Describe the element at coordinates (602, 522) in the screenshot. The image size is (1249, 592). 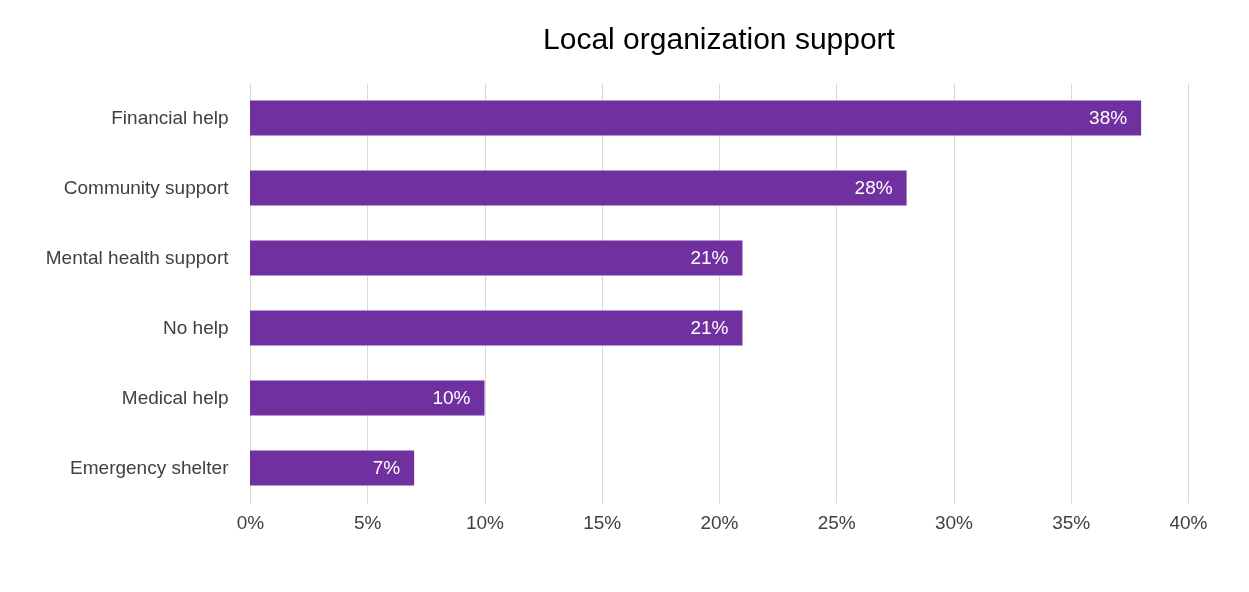
I see `x-tick-label: 15%` at that location.